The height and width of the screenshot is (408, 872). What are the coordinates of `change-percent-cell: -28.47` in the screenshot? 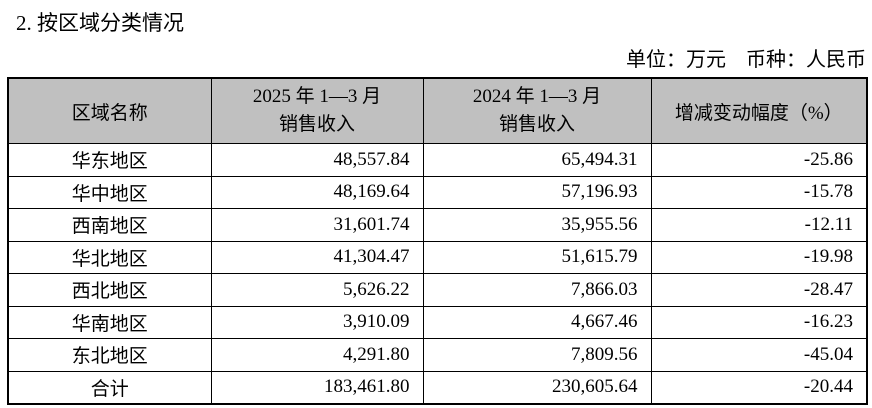 It's located at (759, 290).